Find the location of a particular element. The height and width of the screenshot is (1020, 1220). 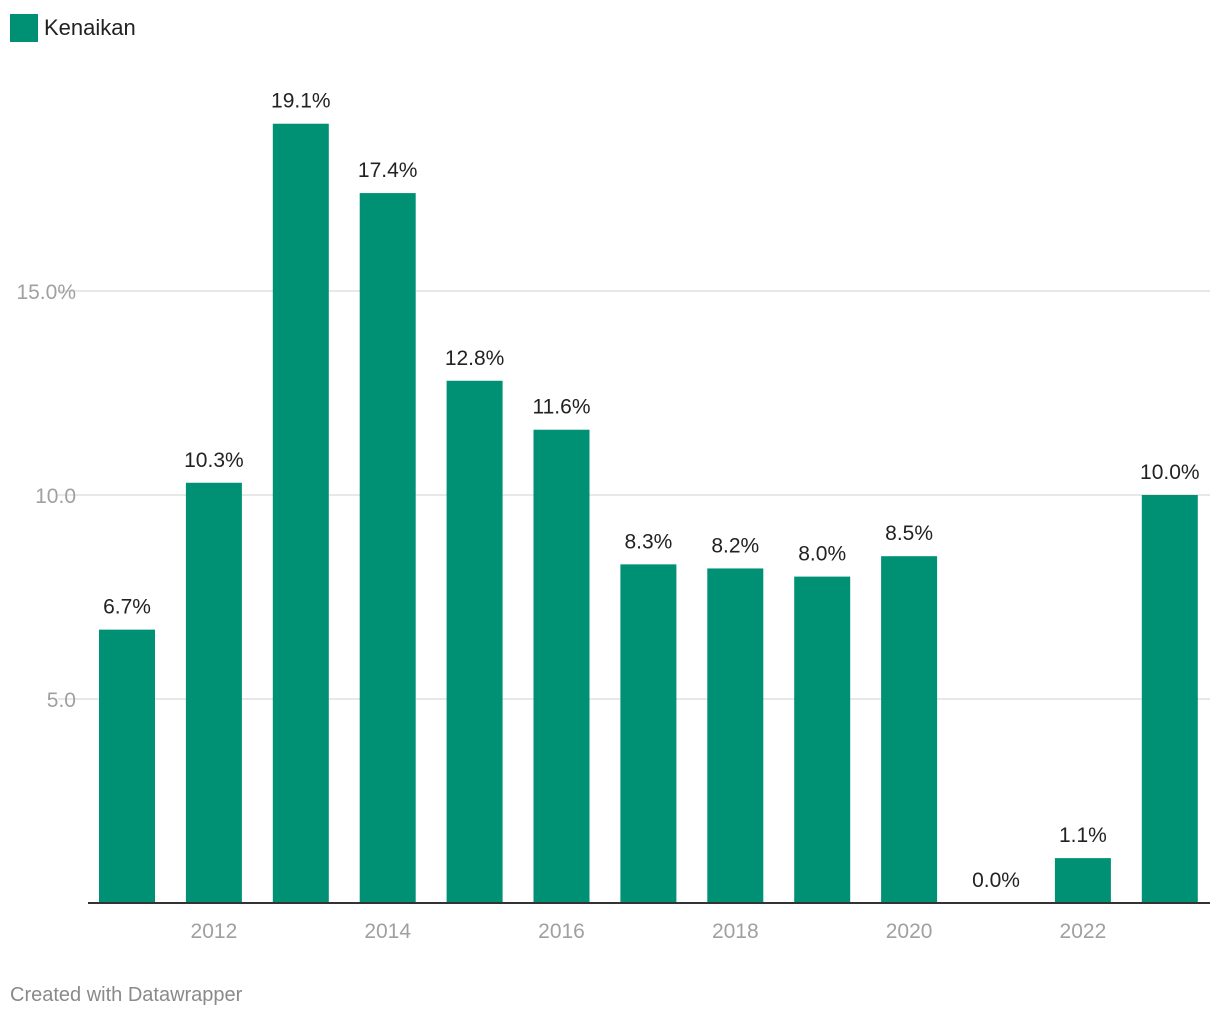

bar-2012 is located at coordinates (213, 692).